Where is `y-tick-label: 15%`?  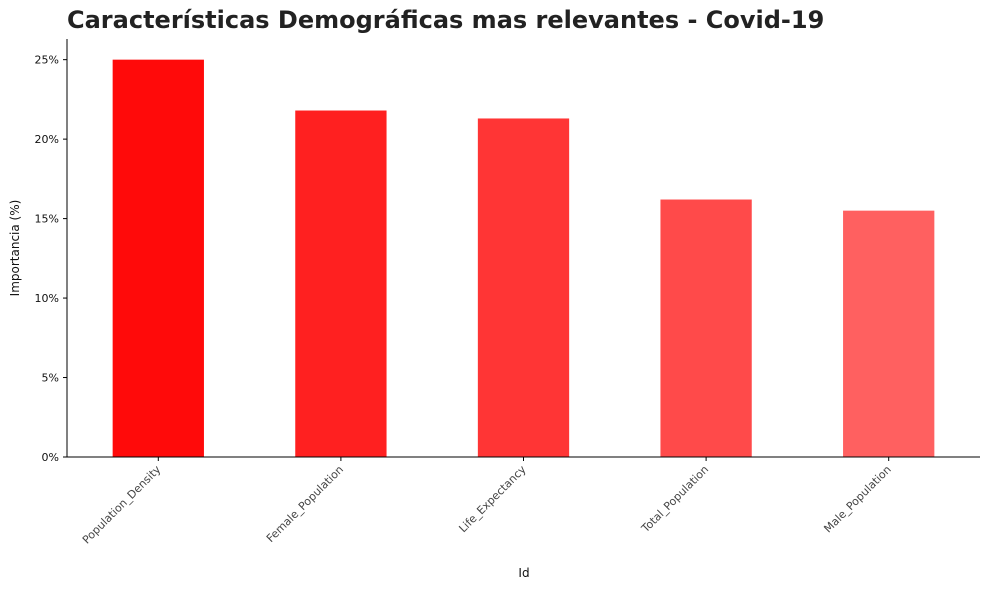
y-tick-label: 15% is located at coordinates (47, 219).